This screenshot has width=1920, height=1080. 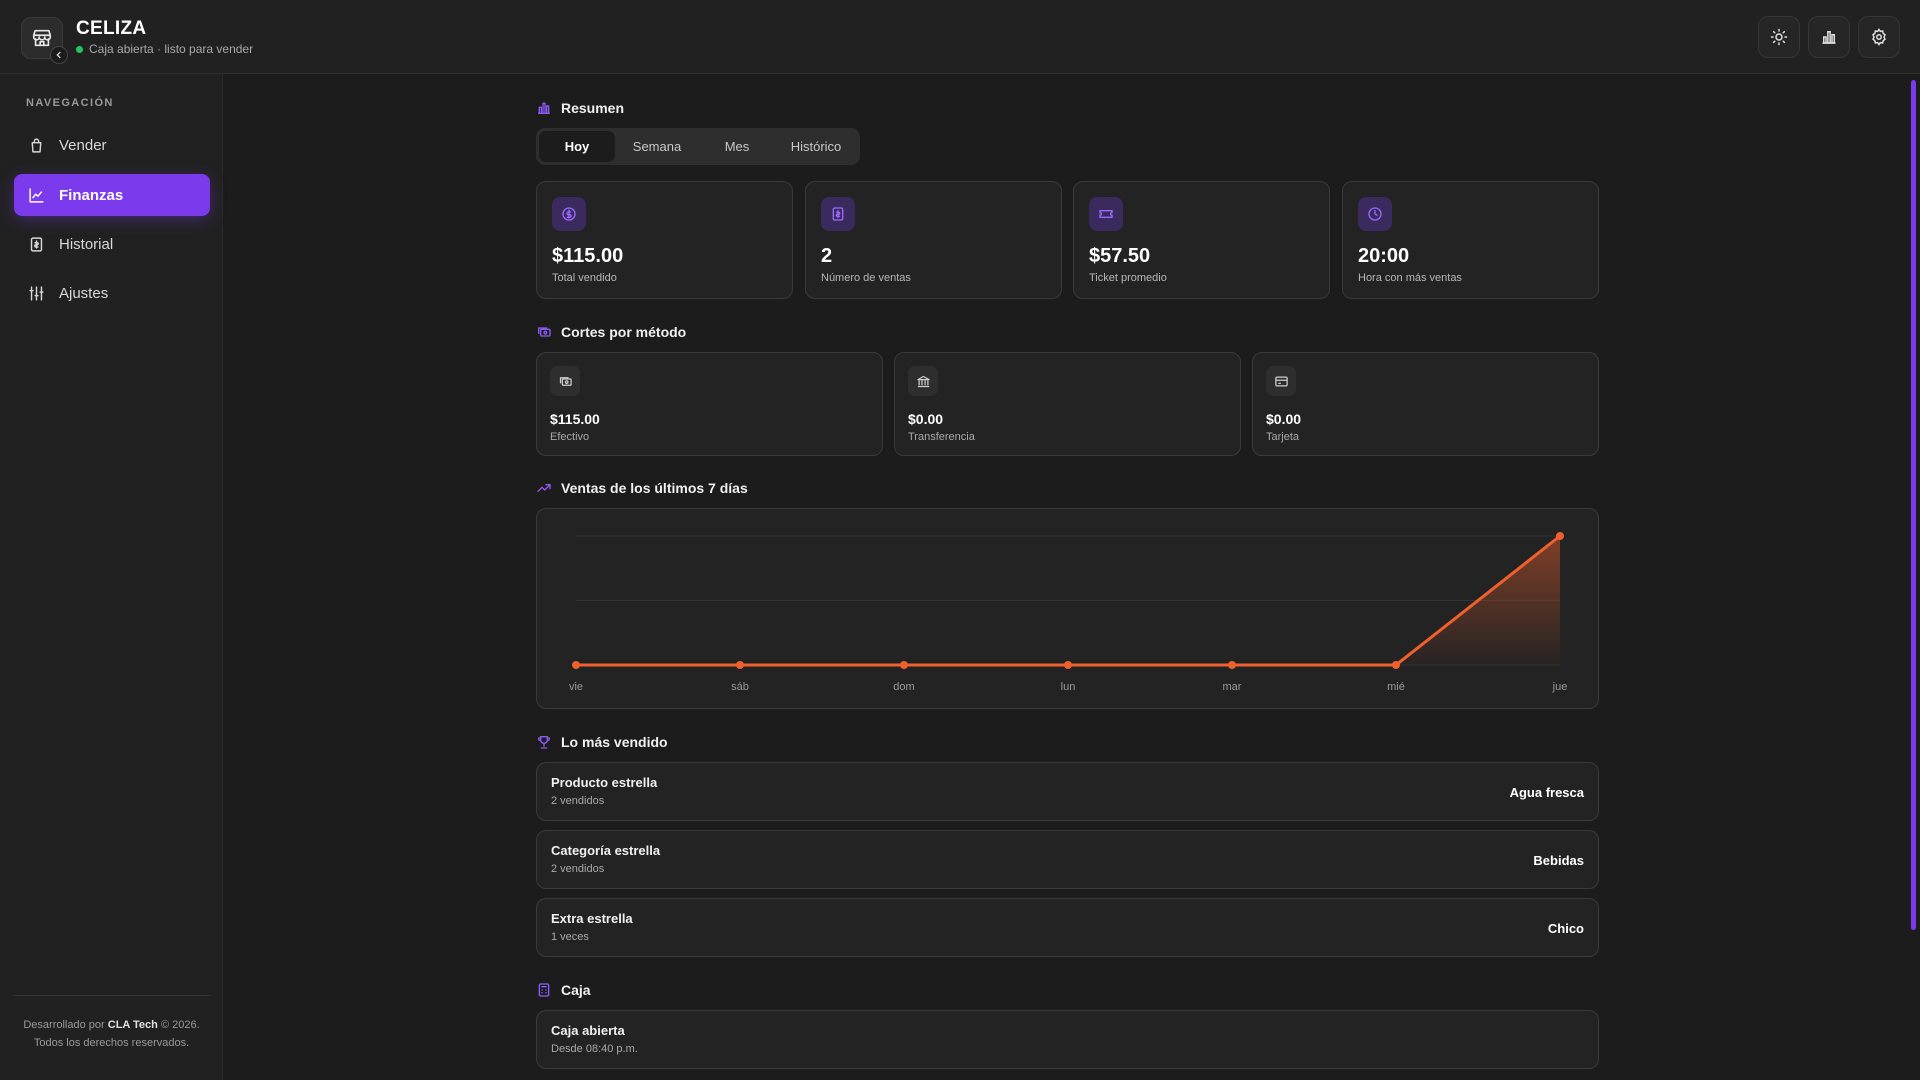 What do you see at coordinates (112, 293) in the screenshot?
I see `sidebar-item-ajustes: Ajustes` at bounding box center [112, 293].